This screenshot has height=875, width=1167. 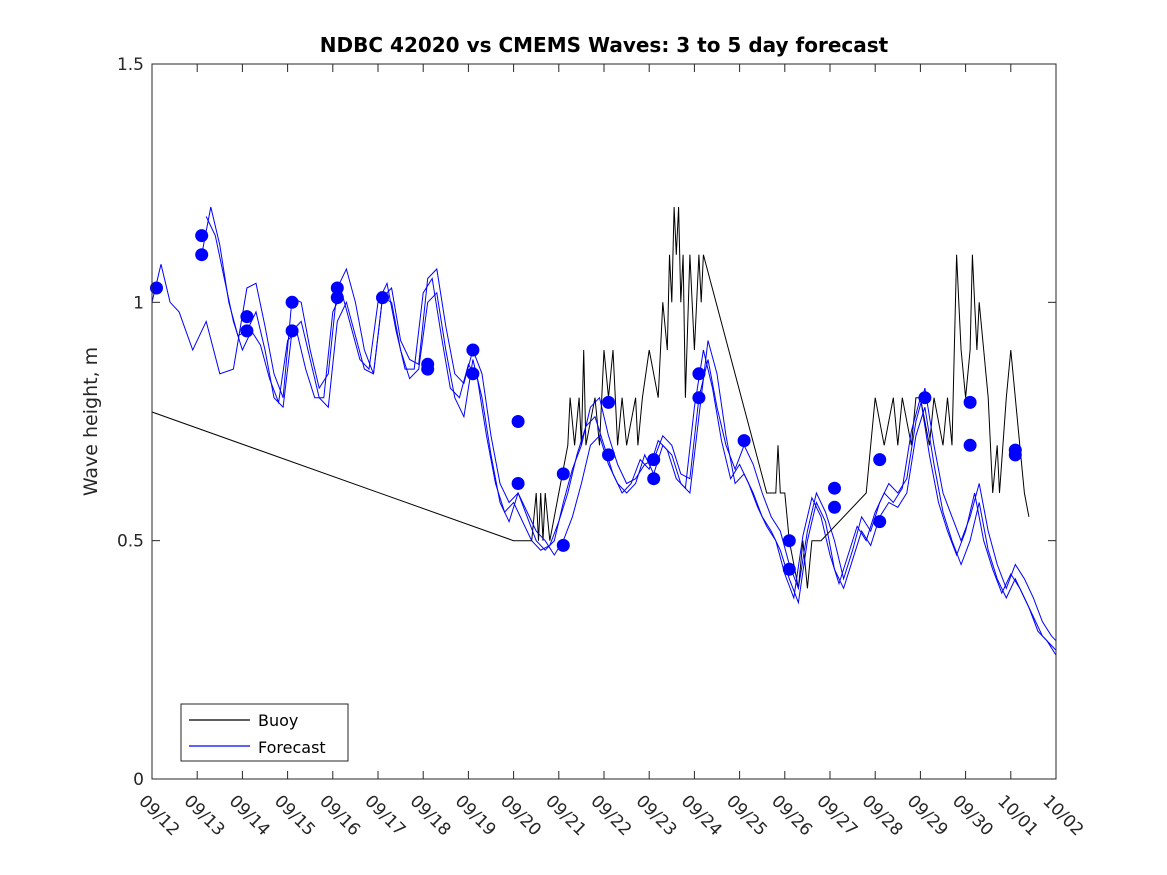 I want to click on y-tick-label: 1.5, so click(x=130, y=65).